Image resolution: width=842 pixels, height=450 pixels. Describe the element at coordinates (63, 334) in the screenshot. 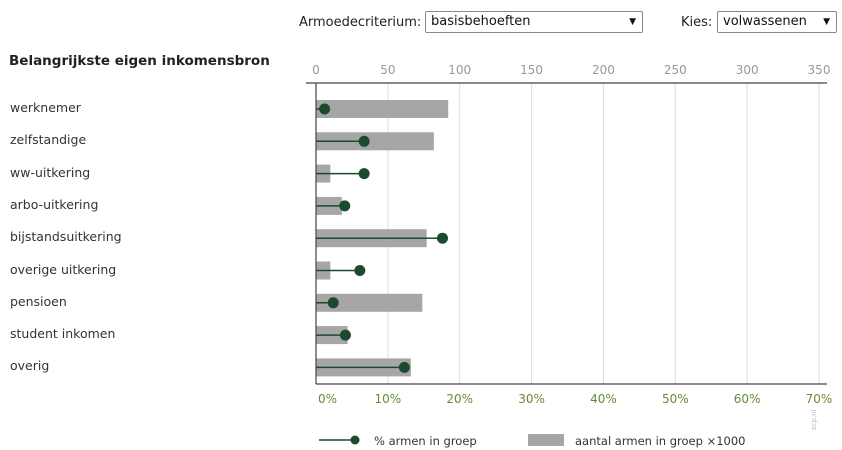

I see `category-label: student inkomen` at that location.